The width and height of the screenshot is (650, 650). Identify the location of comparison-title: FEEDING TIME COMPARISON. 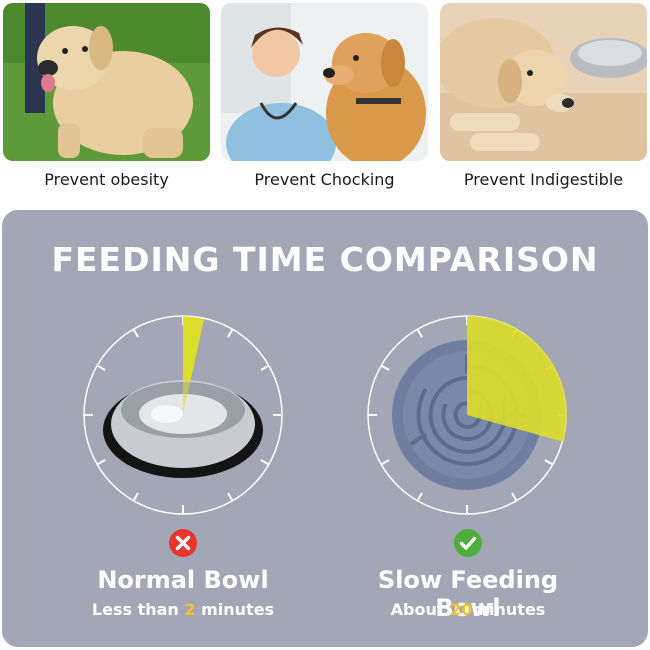
(325, 259).